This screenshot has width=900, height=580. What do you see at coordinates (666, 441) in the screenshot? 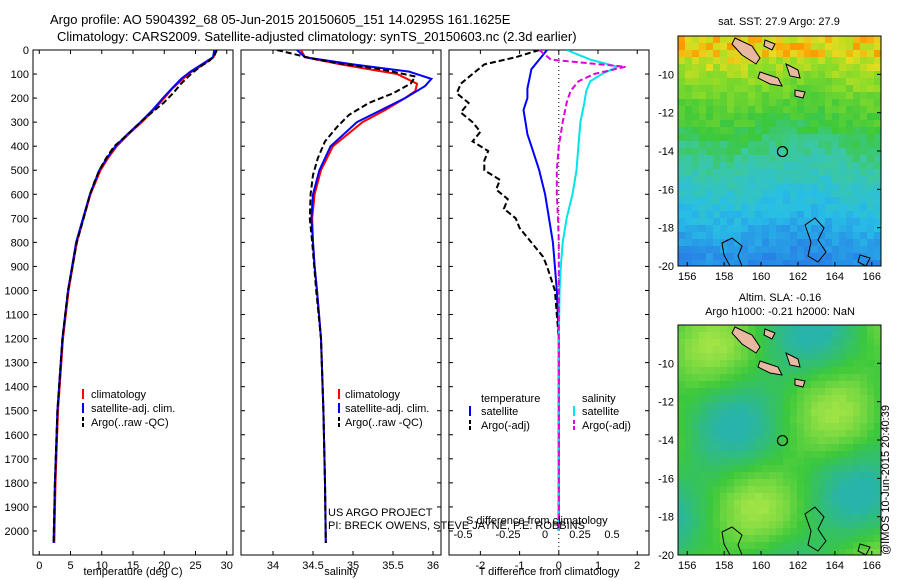
I see `y-tick-label: -14` at bounding box center [666, 441].